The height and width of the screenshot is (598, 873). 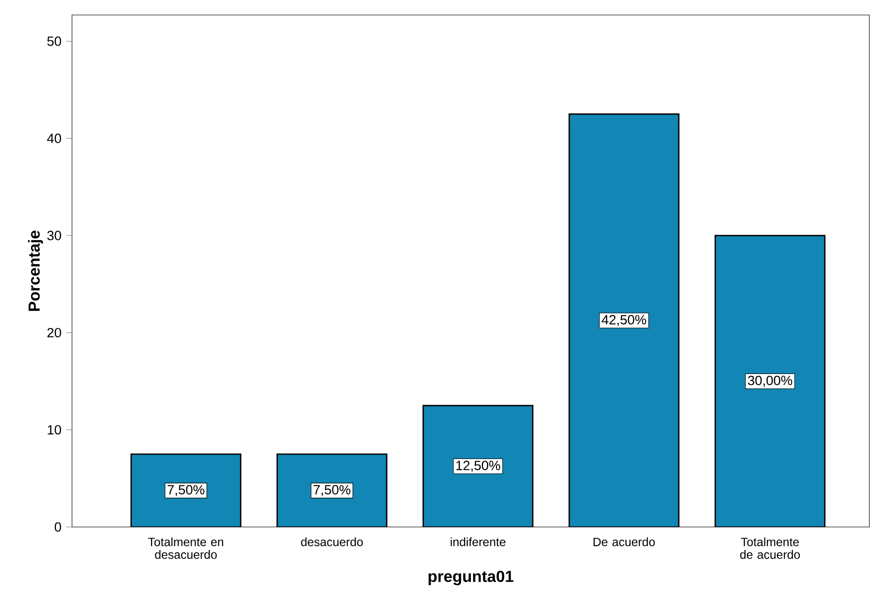 What do you see at coordinates (54, 333) in the screenshot?
I see `y-tick-label: 20` at bounding box center [54, 333].